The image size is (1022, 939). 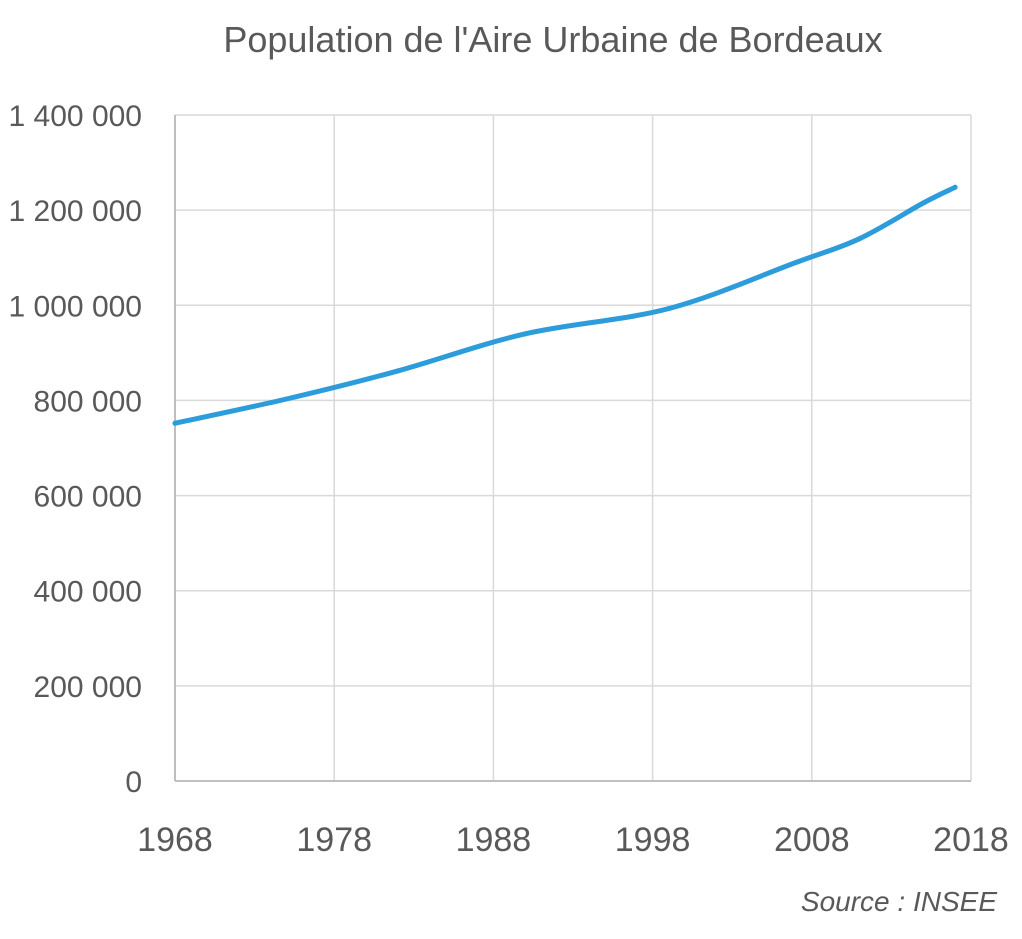 I want to click on y-tick-label: 800 000, so click(x=88, y=401).